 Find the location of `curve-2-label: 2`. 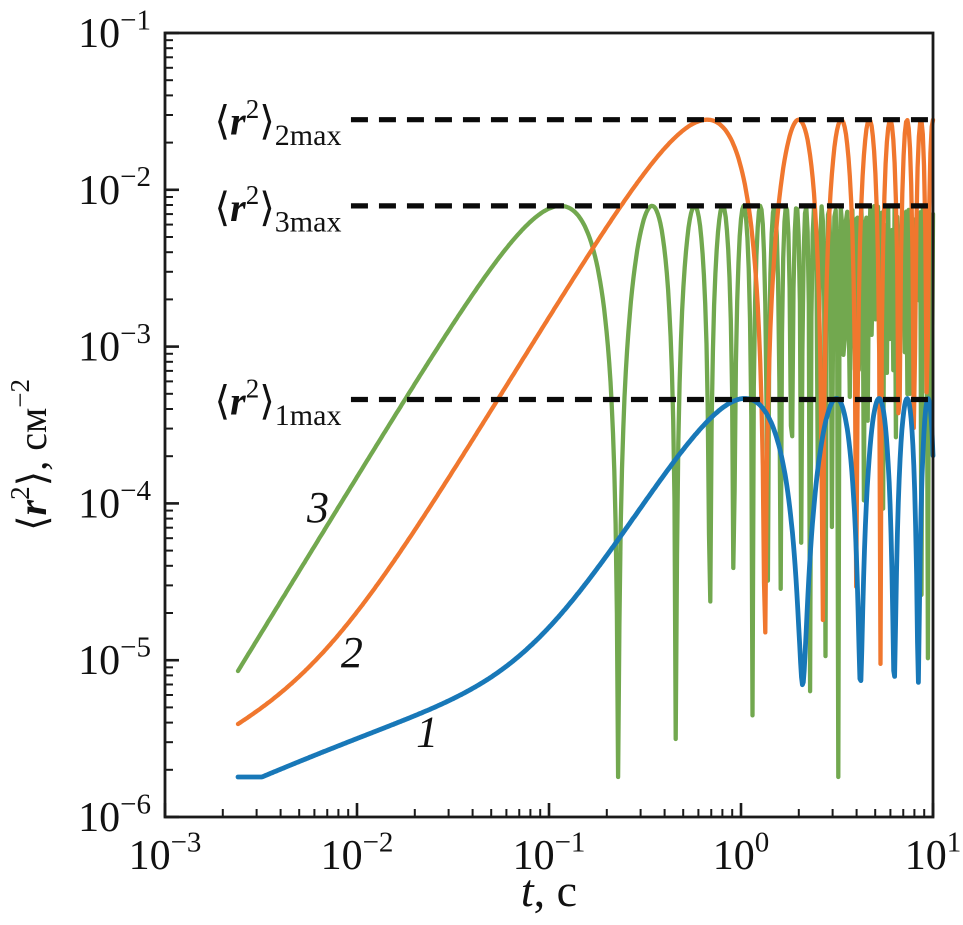

curve-2-label: 2 is located at coordinates (352, 652).